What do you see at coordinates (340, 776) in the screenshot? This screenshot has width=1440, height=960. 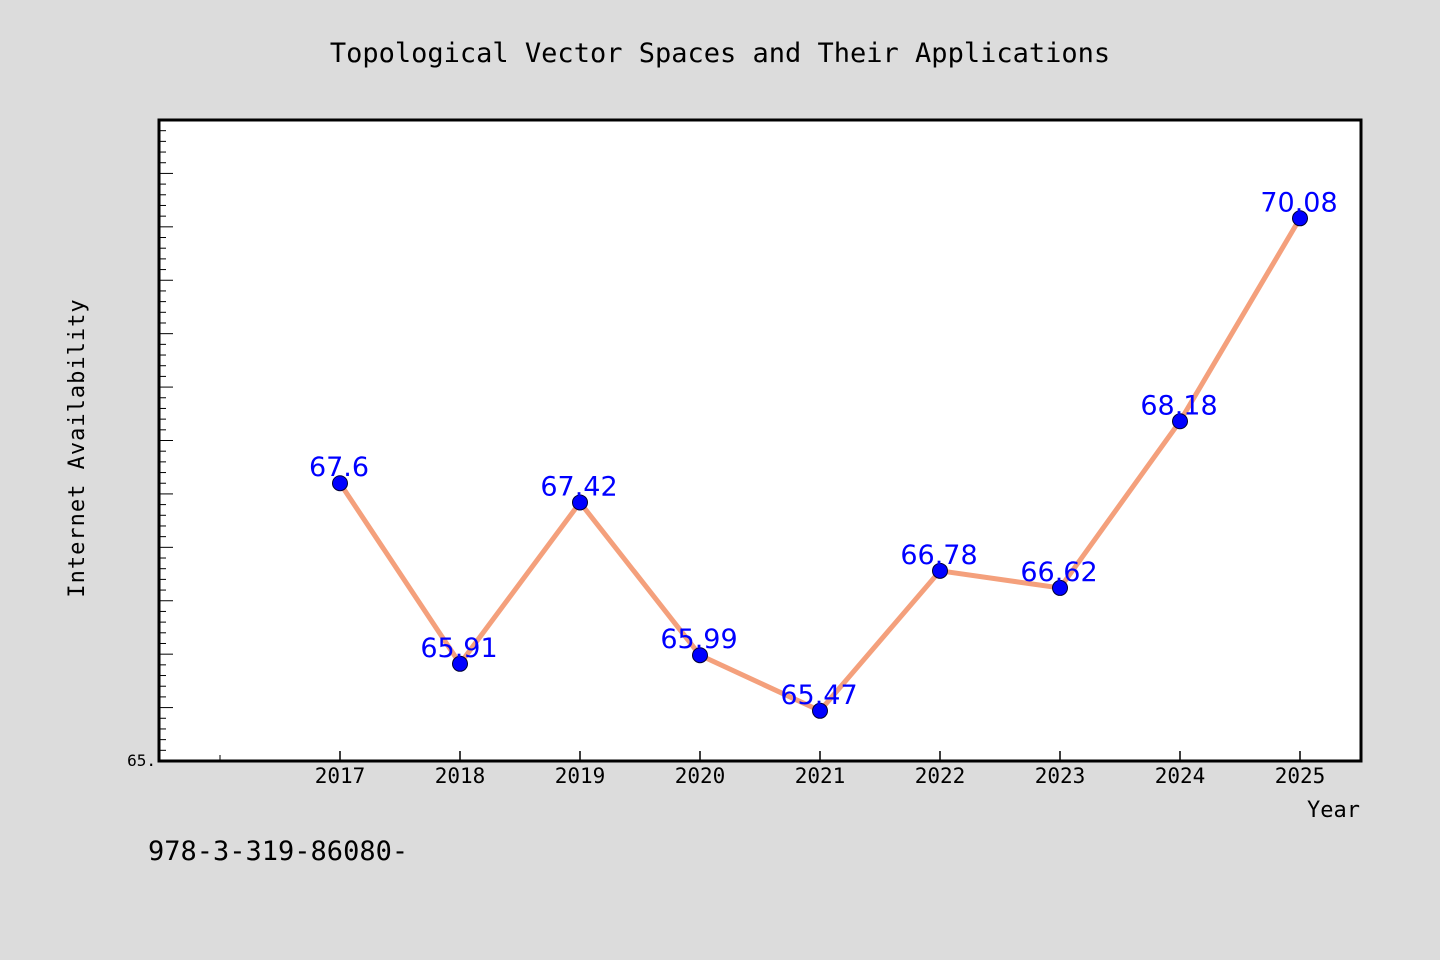 I see `x-tick-label: 2017` at bounding box center [340, 776].